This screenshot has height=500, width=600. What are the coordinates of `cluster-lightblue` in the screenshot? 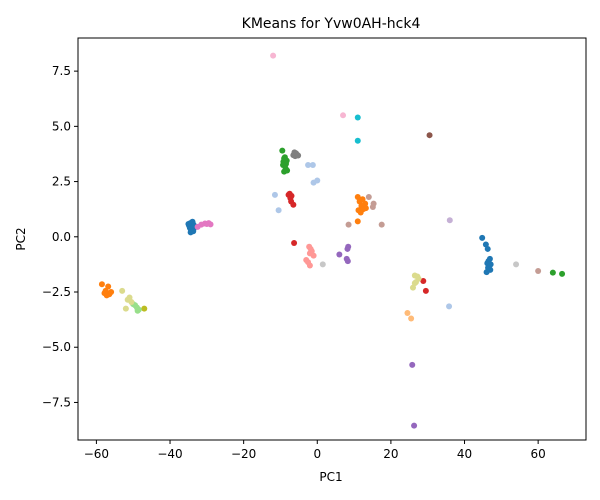 It's located at (362, 236).